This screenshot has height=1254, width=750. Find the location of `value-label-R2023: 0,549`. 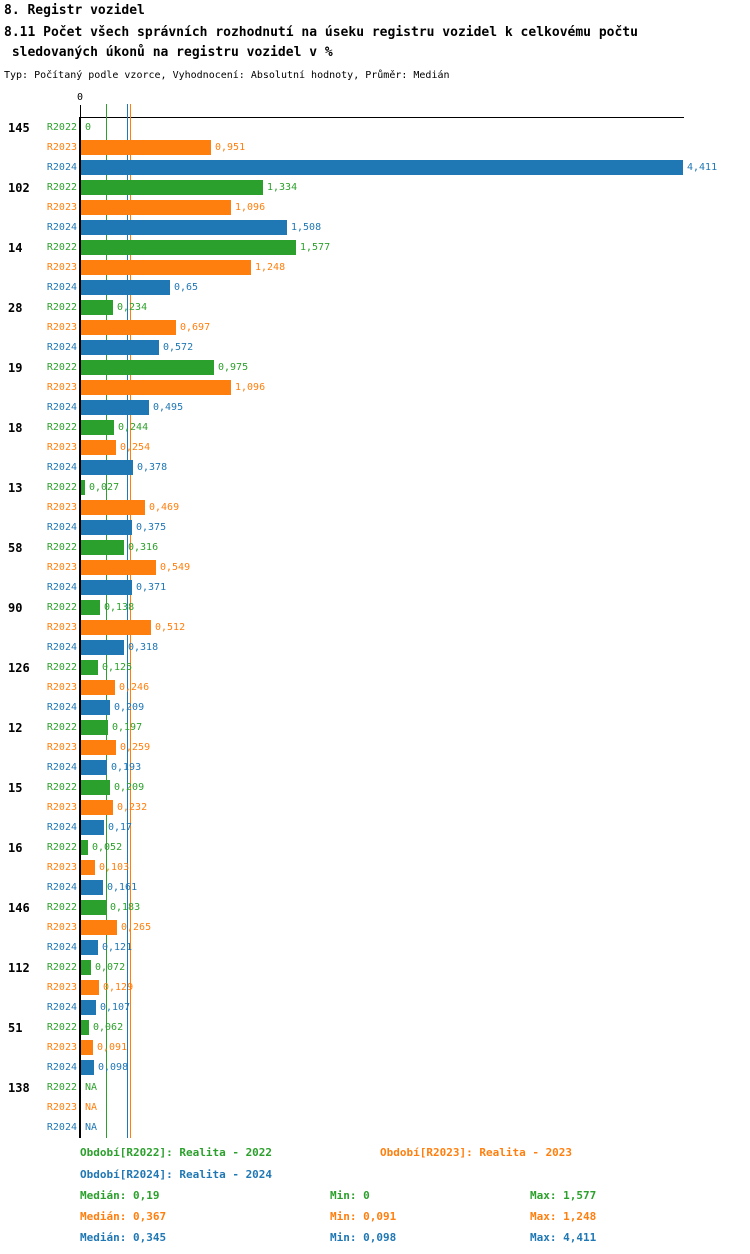

value-label-R2023: 0,549 is located at coordinates (175, 567).